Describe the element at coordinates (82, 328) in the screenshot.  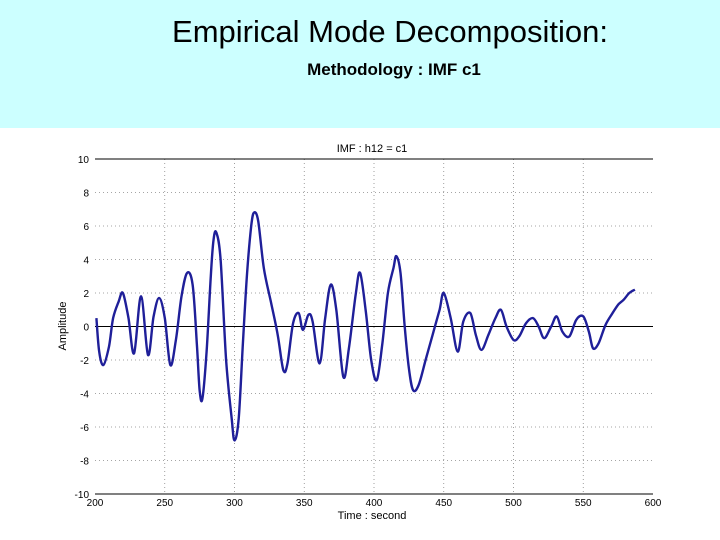
I see `y-tick-labels: 10 8 6 4 2 0 -2 -4 -6 -8 -10` at that location.